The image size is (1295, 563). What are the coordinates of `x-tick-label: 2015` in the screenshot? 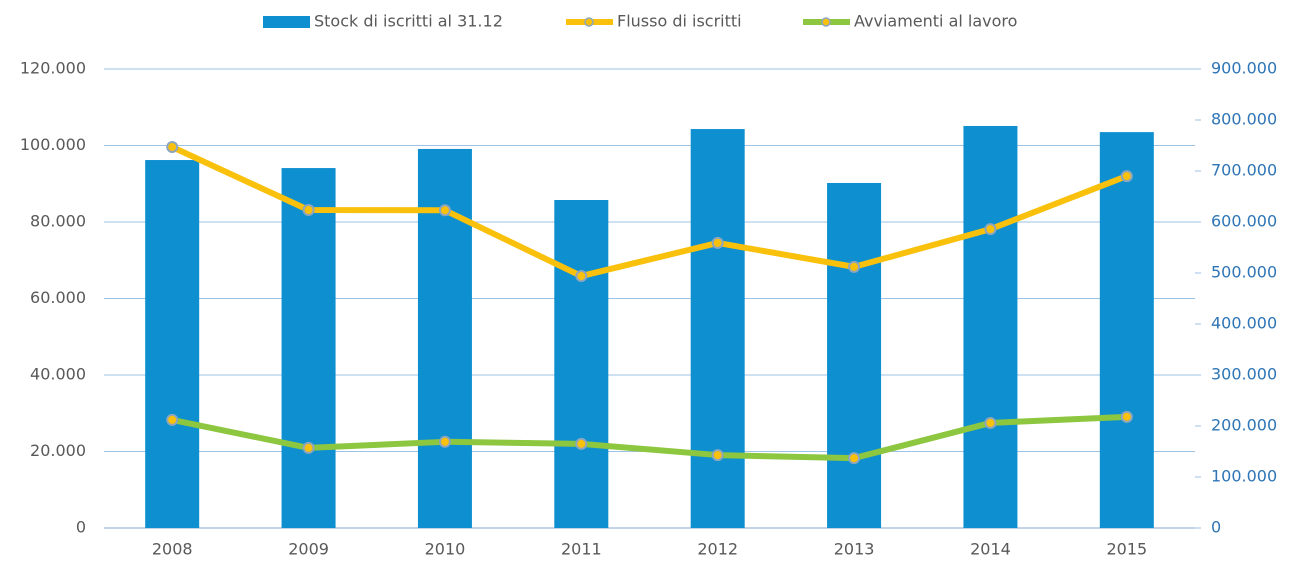 It's located at (1126, 549).